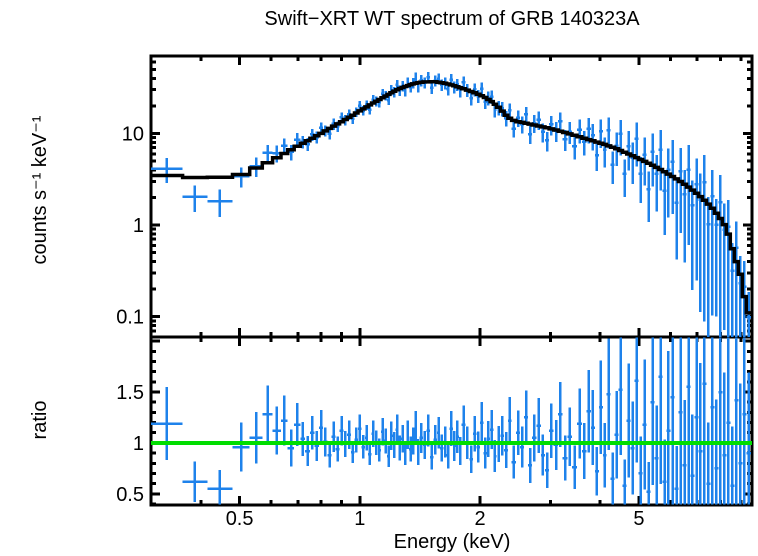 This screenshot has height=556, width=758. Describe the element at coordinates (130, 318) in the screenshot. I see `y-tick-label: 0.1` at that location.